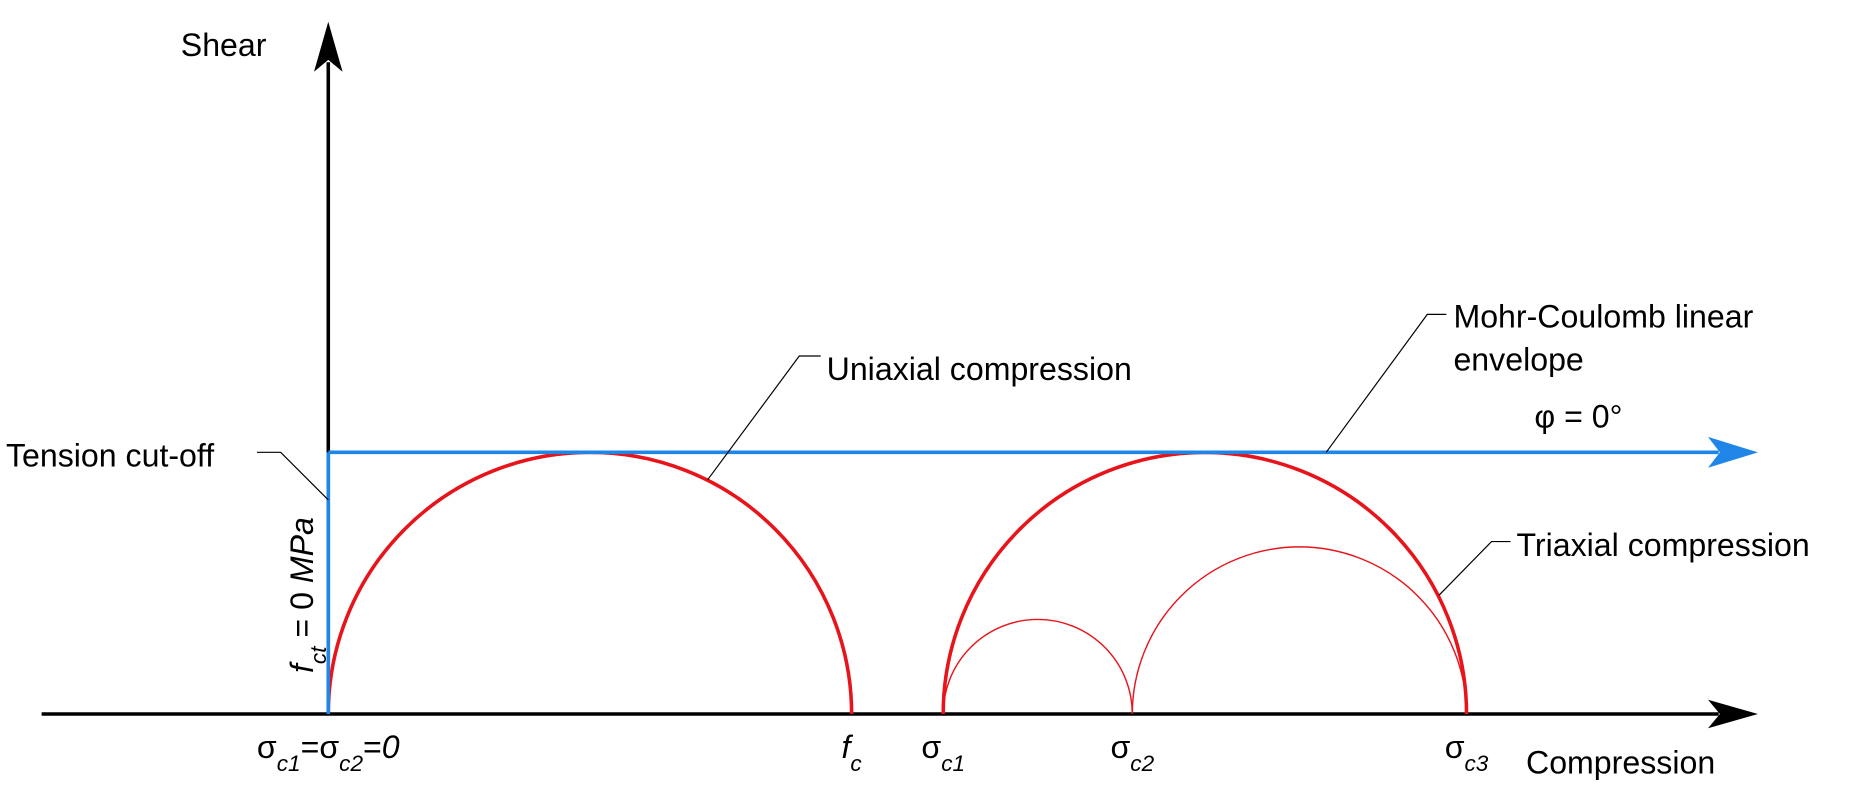 The height and width of the screenshot is (800, 1865). What do you see at coordinates (1732, 714) in the screenshot?
I see `x-axis-arrow` at bounding box center [1732, 714].